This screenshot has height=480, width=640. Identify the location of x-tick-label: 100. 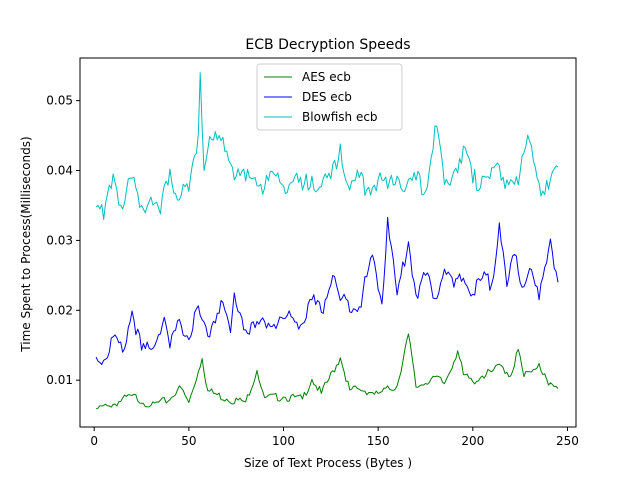
(283, 441).